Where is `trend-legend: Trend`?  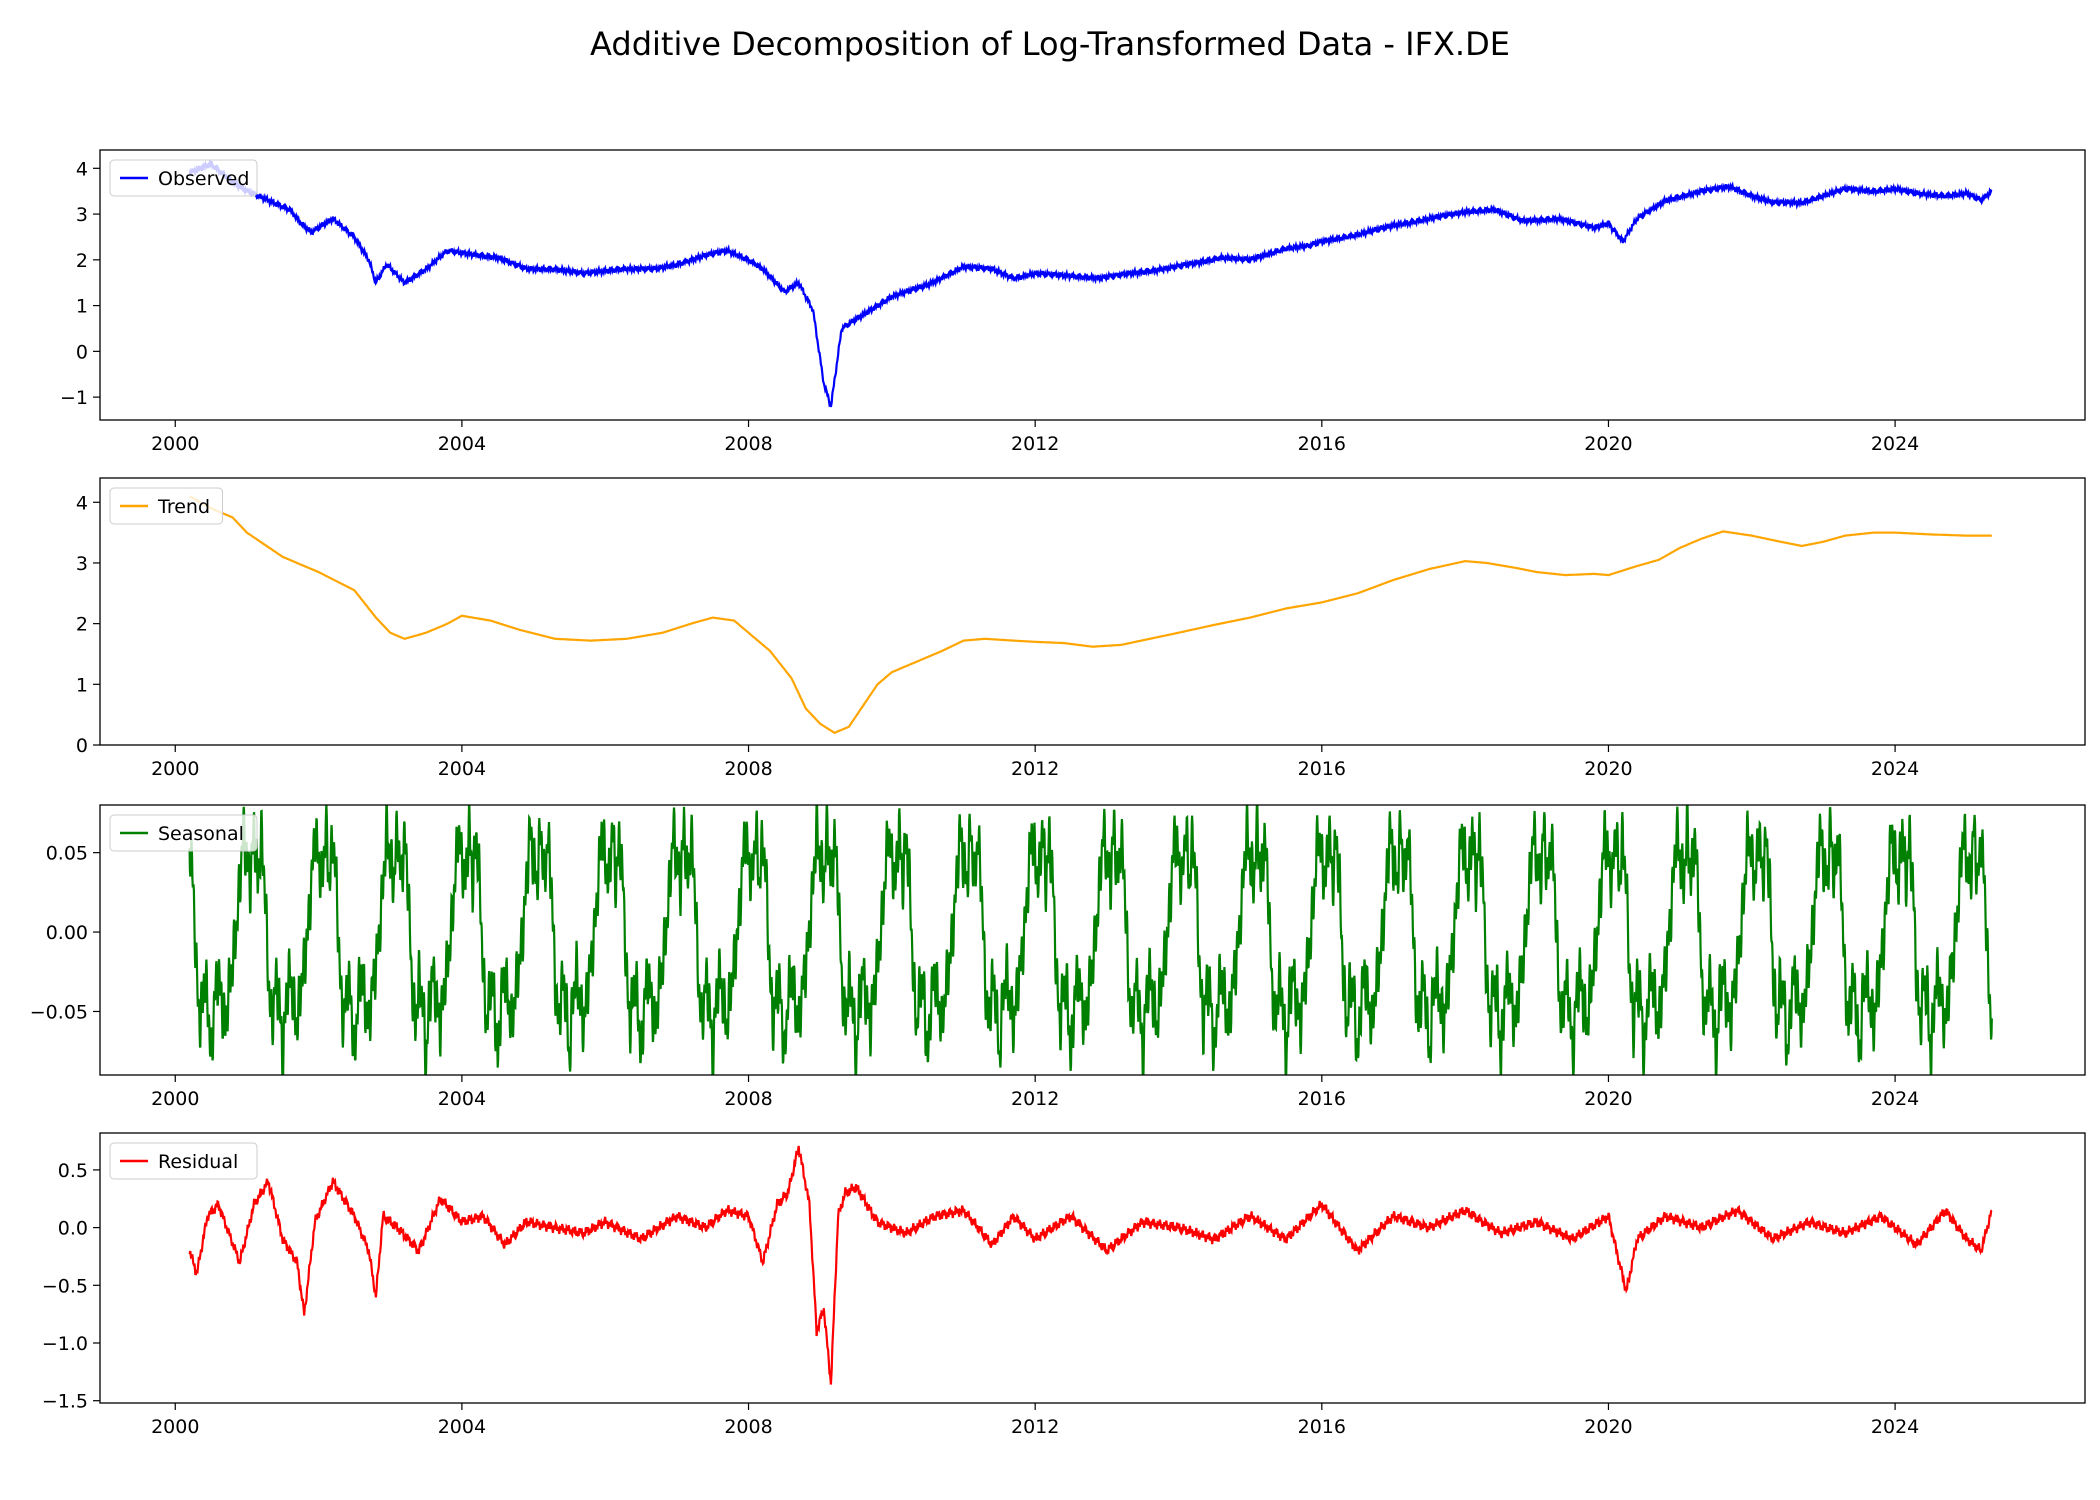 trend-legend: Trend is located at coordinates (166, 506).